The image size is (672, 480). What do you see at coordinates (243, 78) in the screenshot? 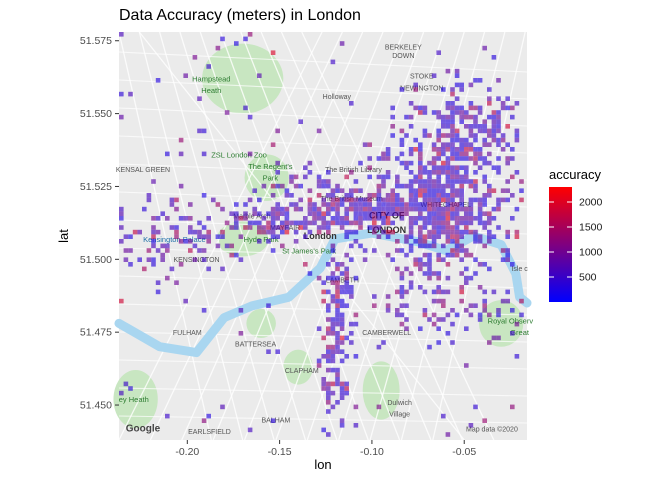
I see `park-area` at bounding box center [243, 78].